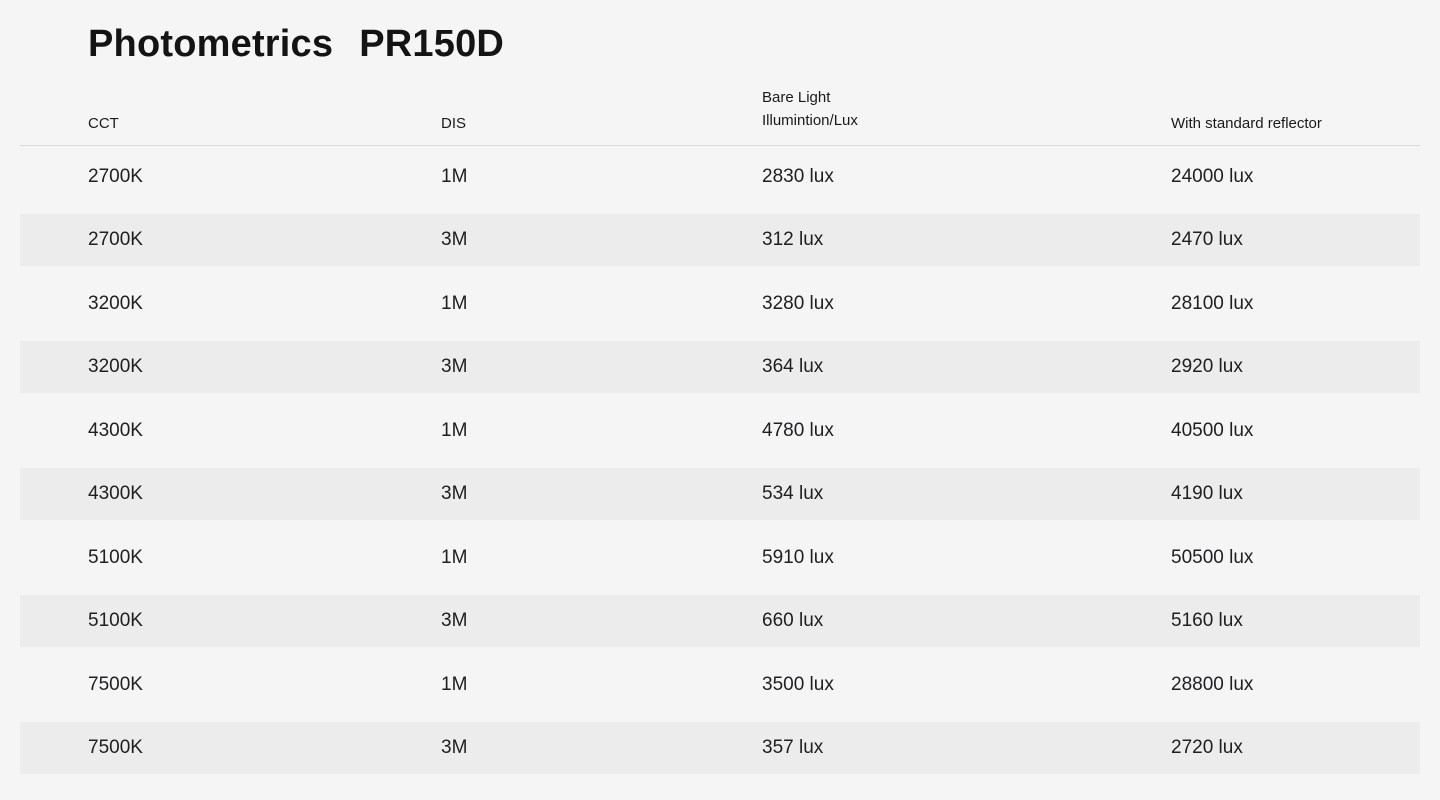  I want to click on cell-bare-light: 2830 lux, so click(798, 177).